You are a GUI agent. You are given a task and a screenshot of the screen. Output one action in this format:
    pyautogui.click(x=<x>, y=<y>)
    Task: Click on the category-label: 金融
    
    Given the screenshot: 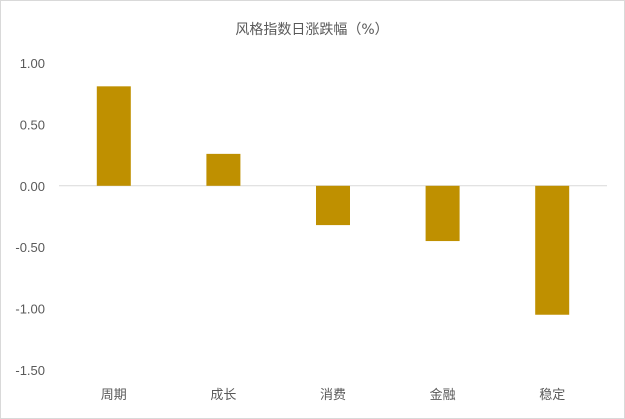 What is the action you would take?
    pyautogui.click(x=443, y=395)
    